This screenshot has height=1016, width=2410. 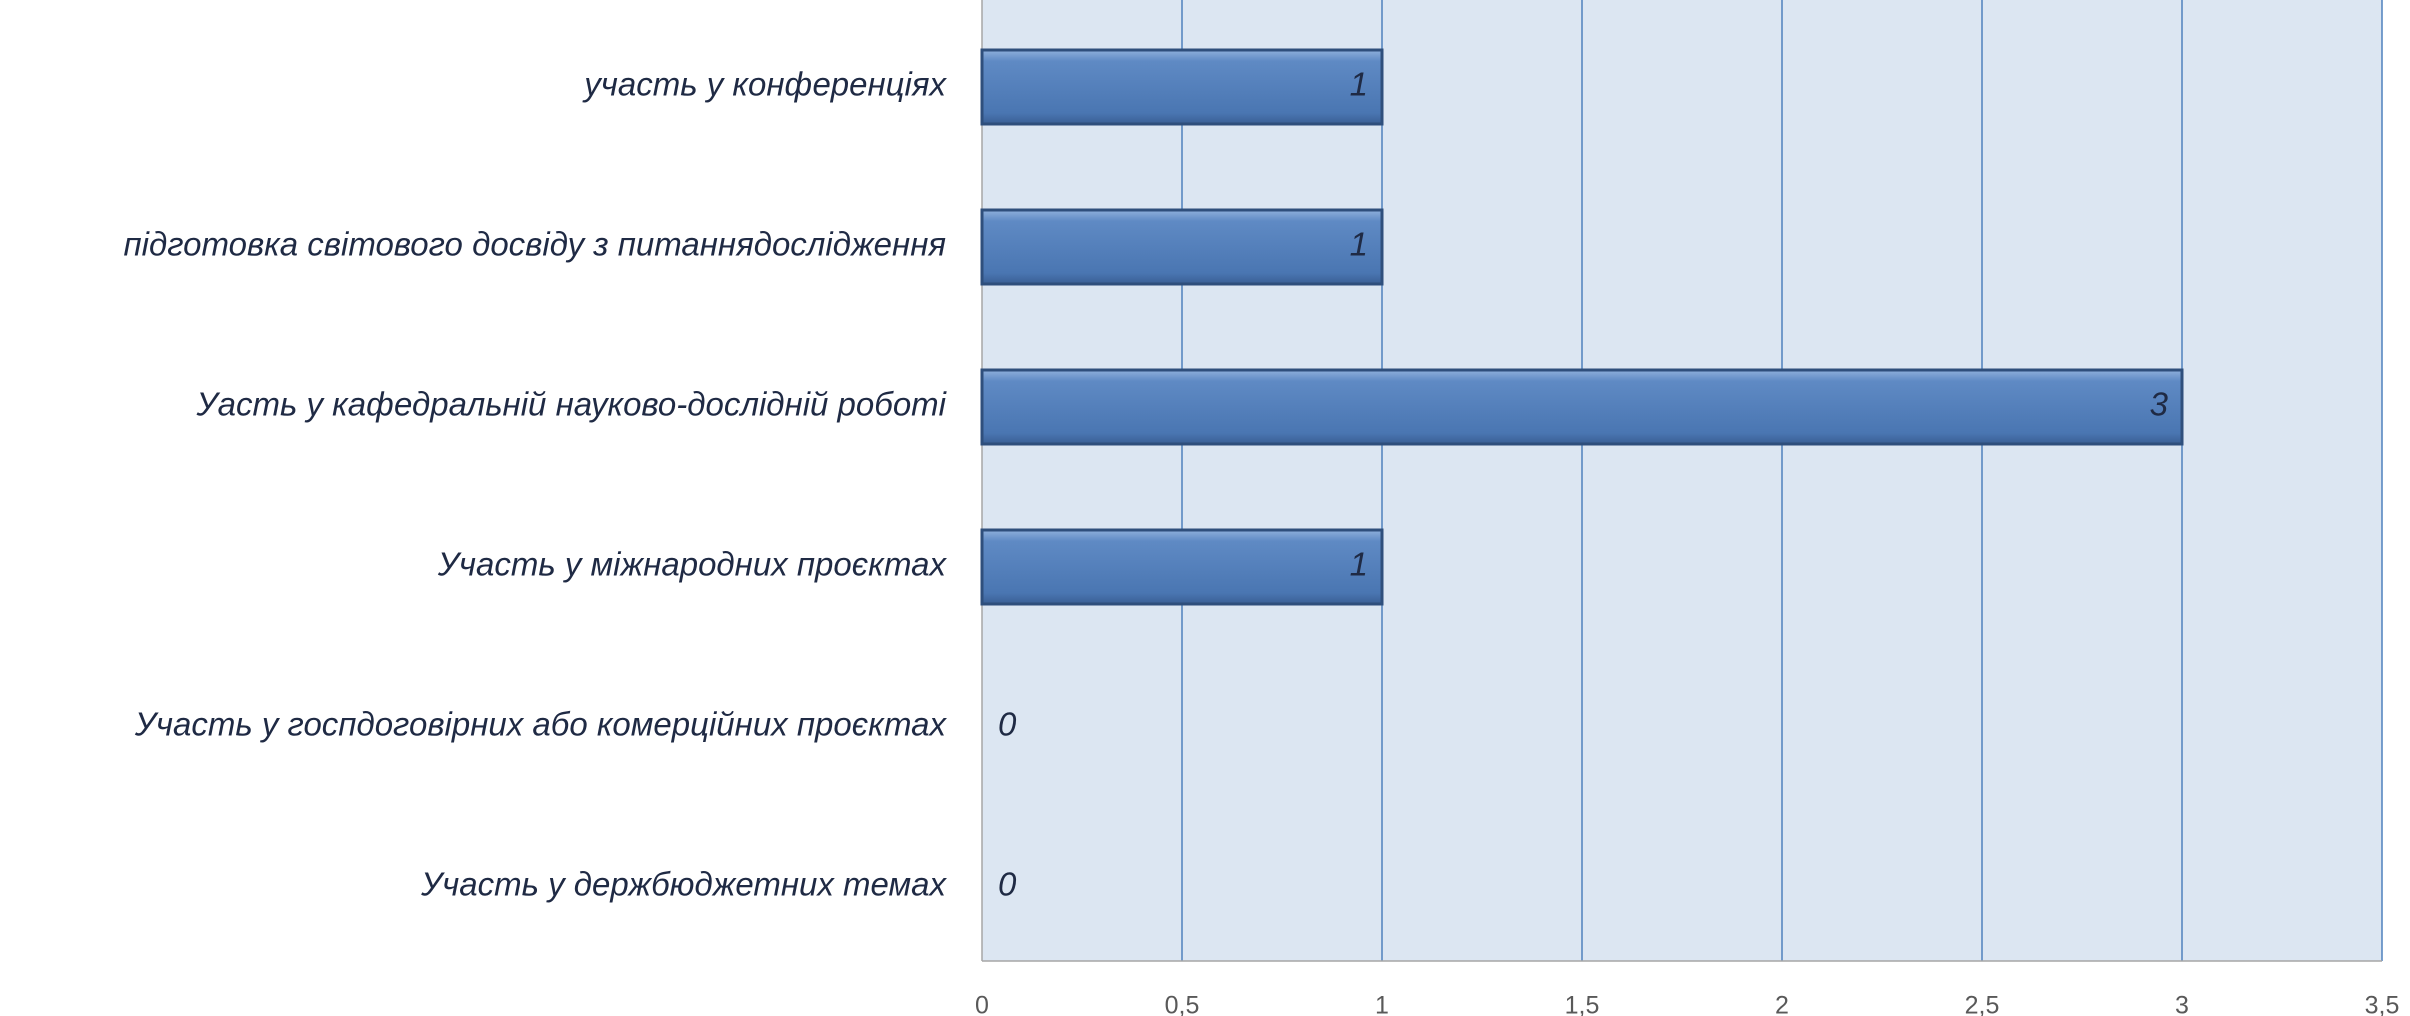 What do you see at coordinates (1182, 1004) in the screenshot?
I see `x-tick-label: 0,5` at bounding box center [1182, 1004].